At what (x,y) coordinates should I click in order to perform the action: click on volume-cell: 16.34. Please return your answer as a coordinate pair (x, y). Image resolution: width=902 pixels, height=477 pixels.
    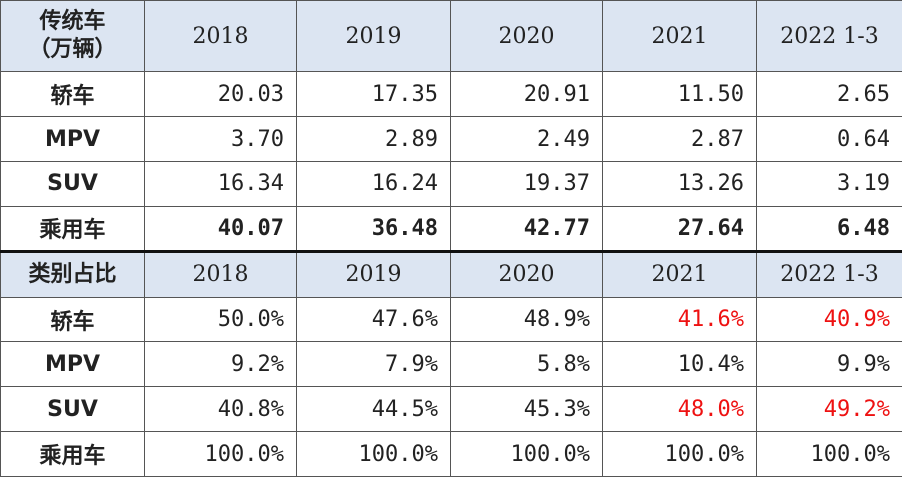
    Looking at the image, I should click on (220, 184).